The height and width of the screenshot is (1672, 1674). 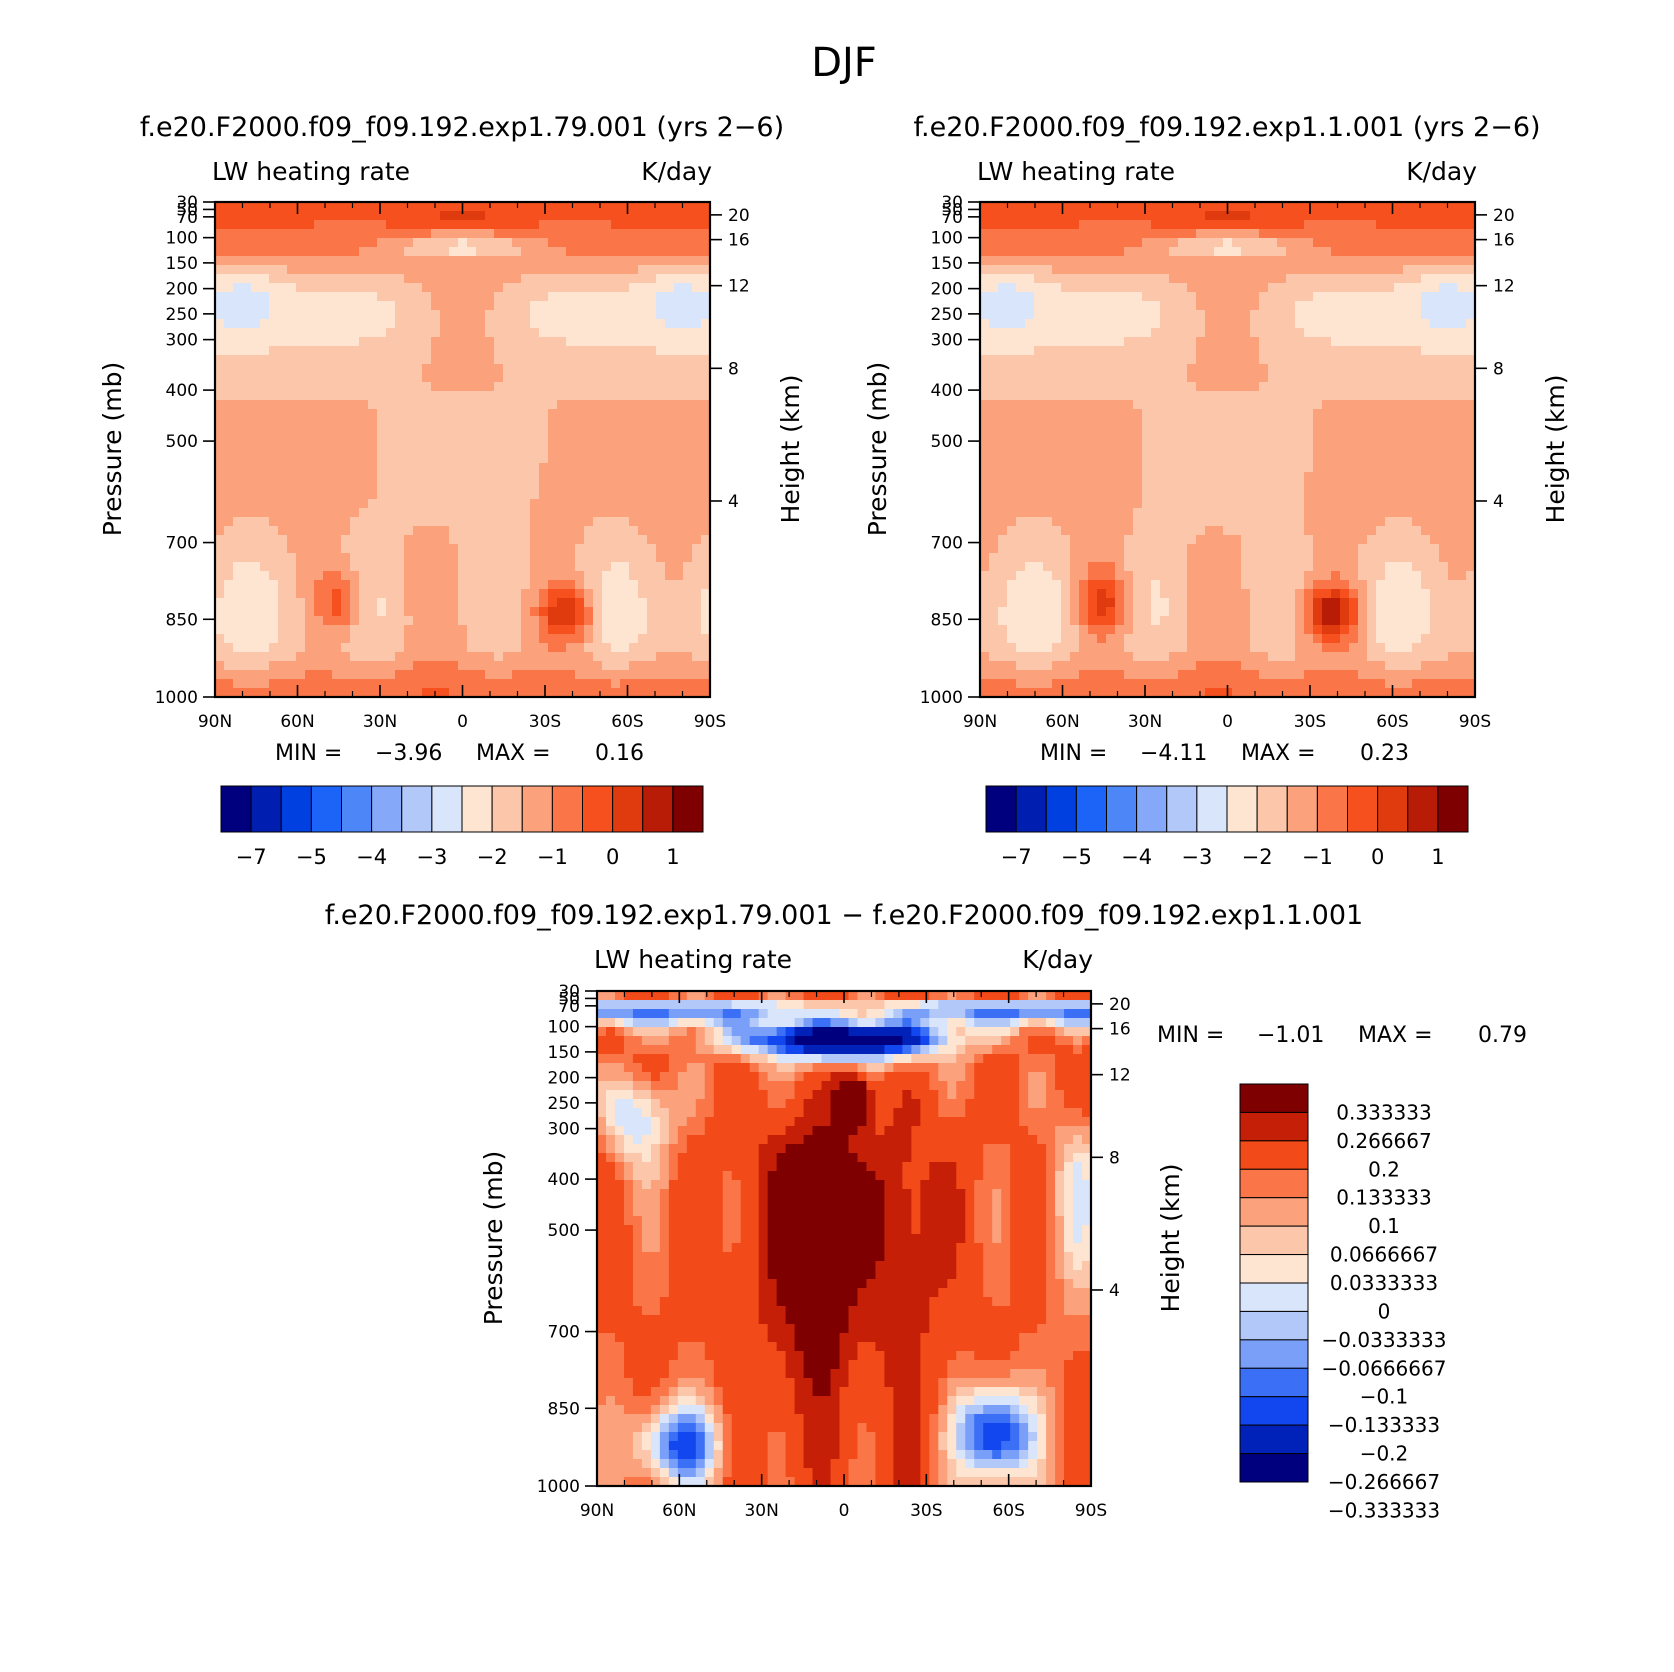 What do you see at coordinates (182, 264) in the screenshot?
I see `y-tick-label: 150` at bounding box center [182, 264].